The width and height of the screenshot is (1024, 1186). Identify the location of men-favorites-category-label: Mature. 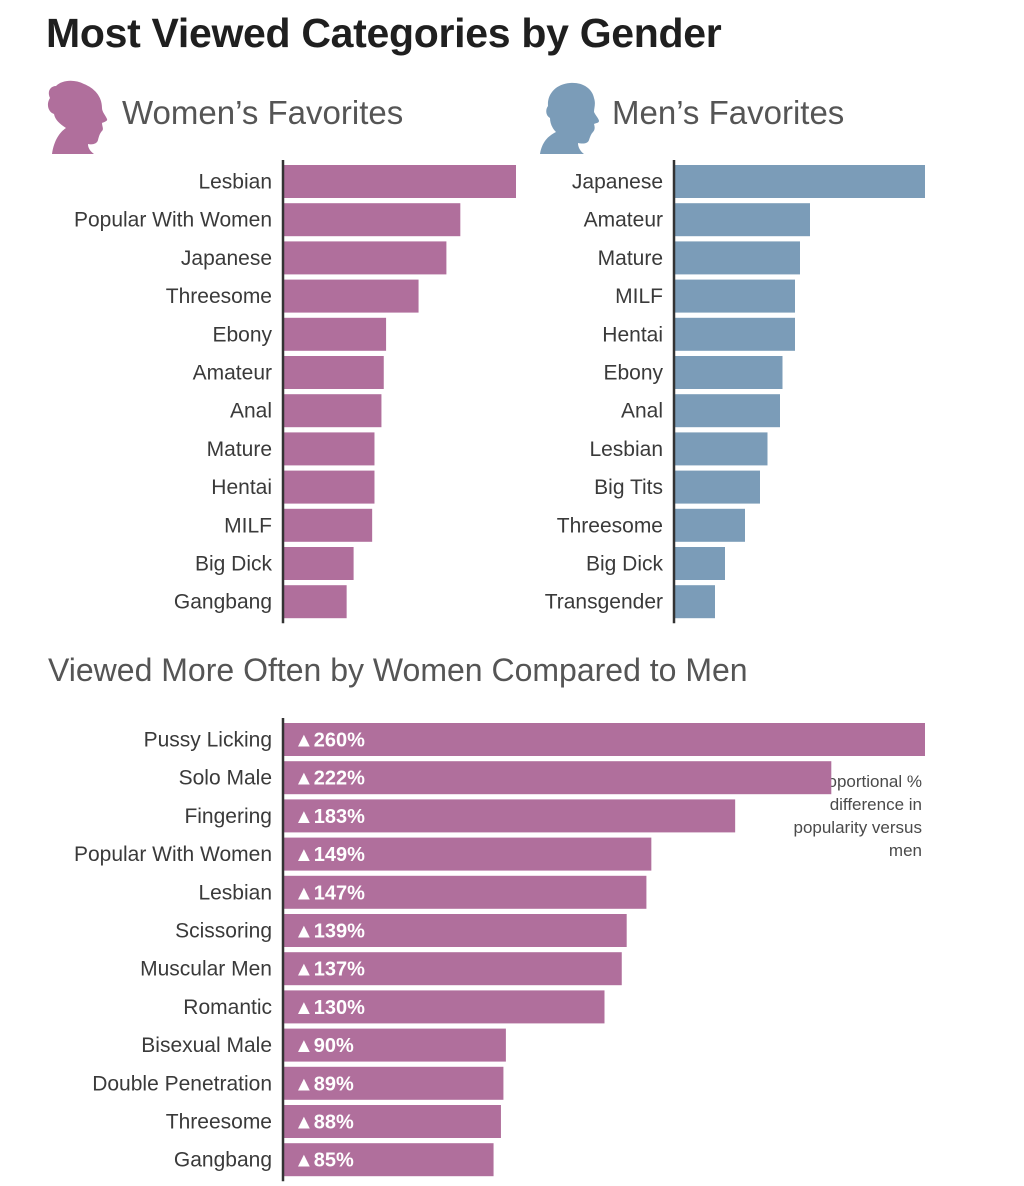
(630, 258).